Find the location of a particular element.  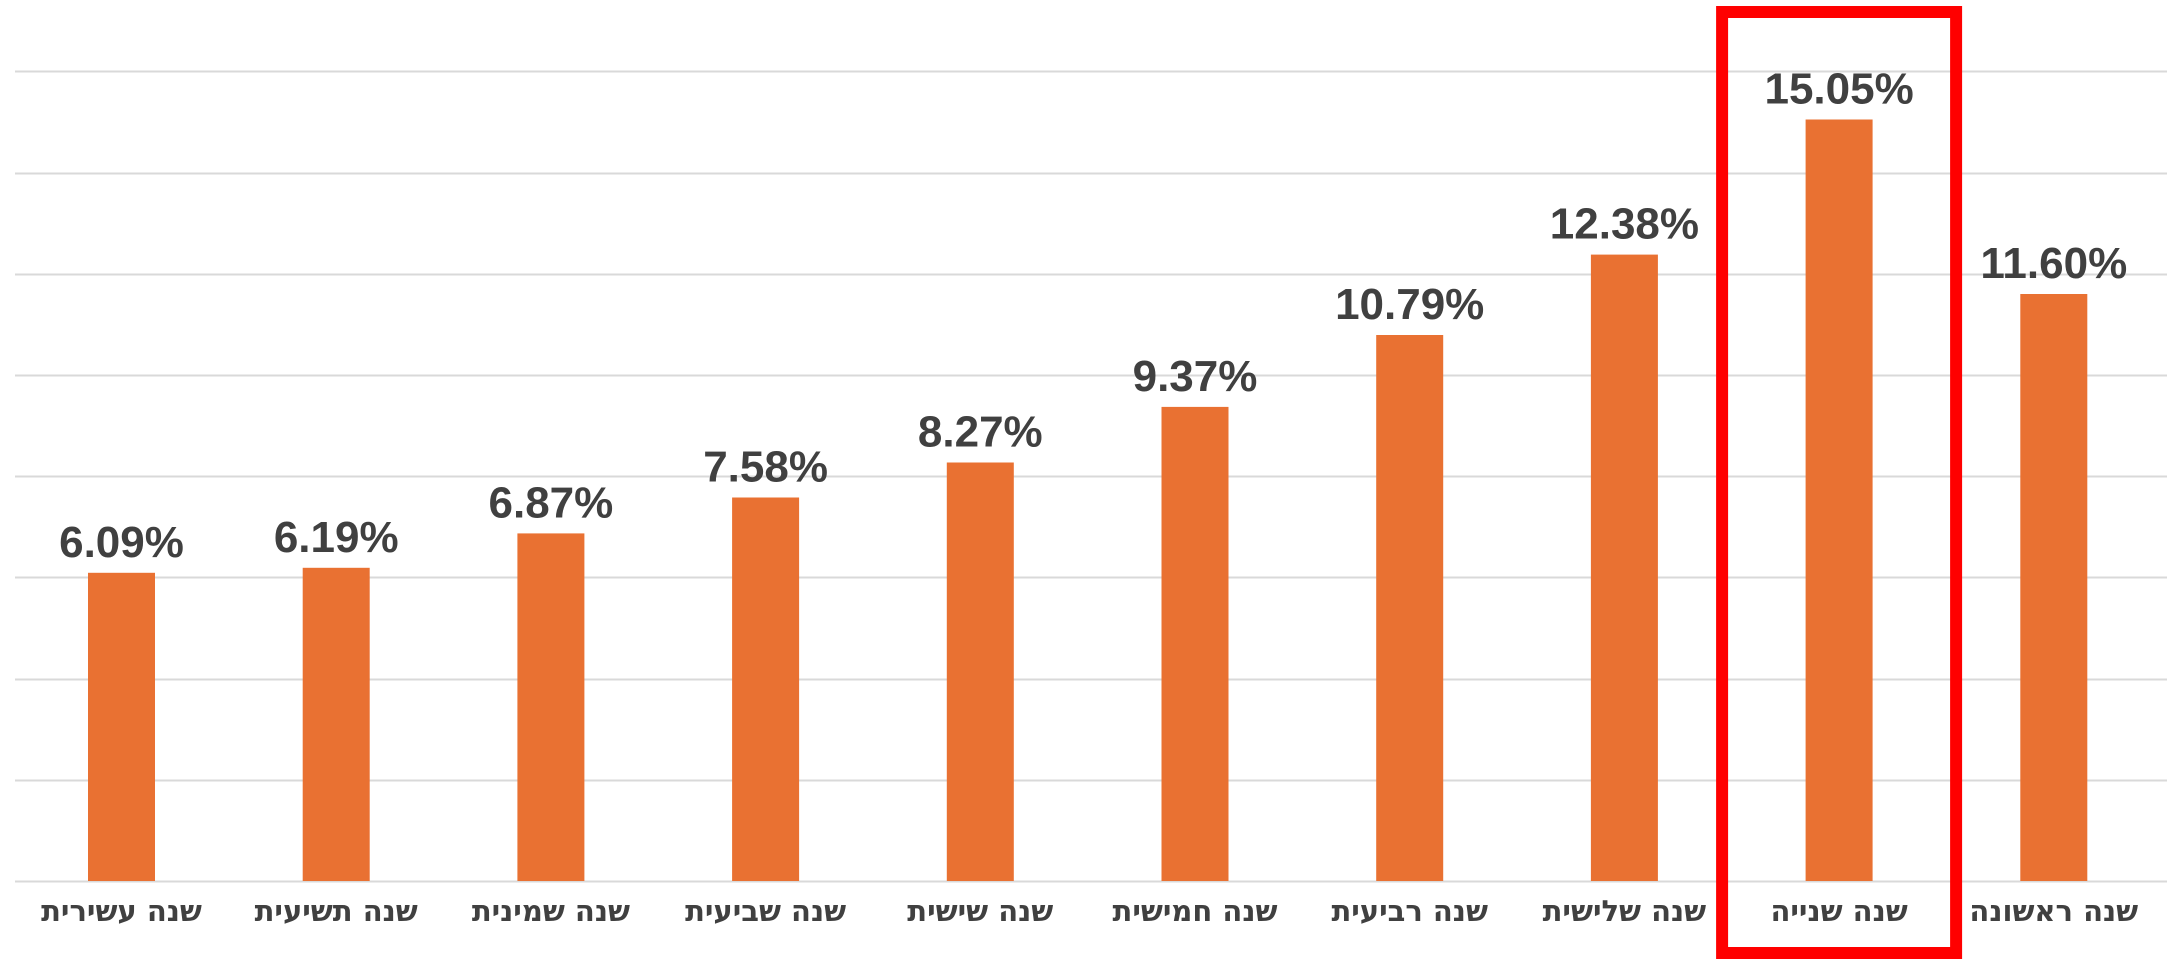

data-label: 9.37% is located at coordinates (1195, 376).